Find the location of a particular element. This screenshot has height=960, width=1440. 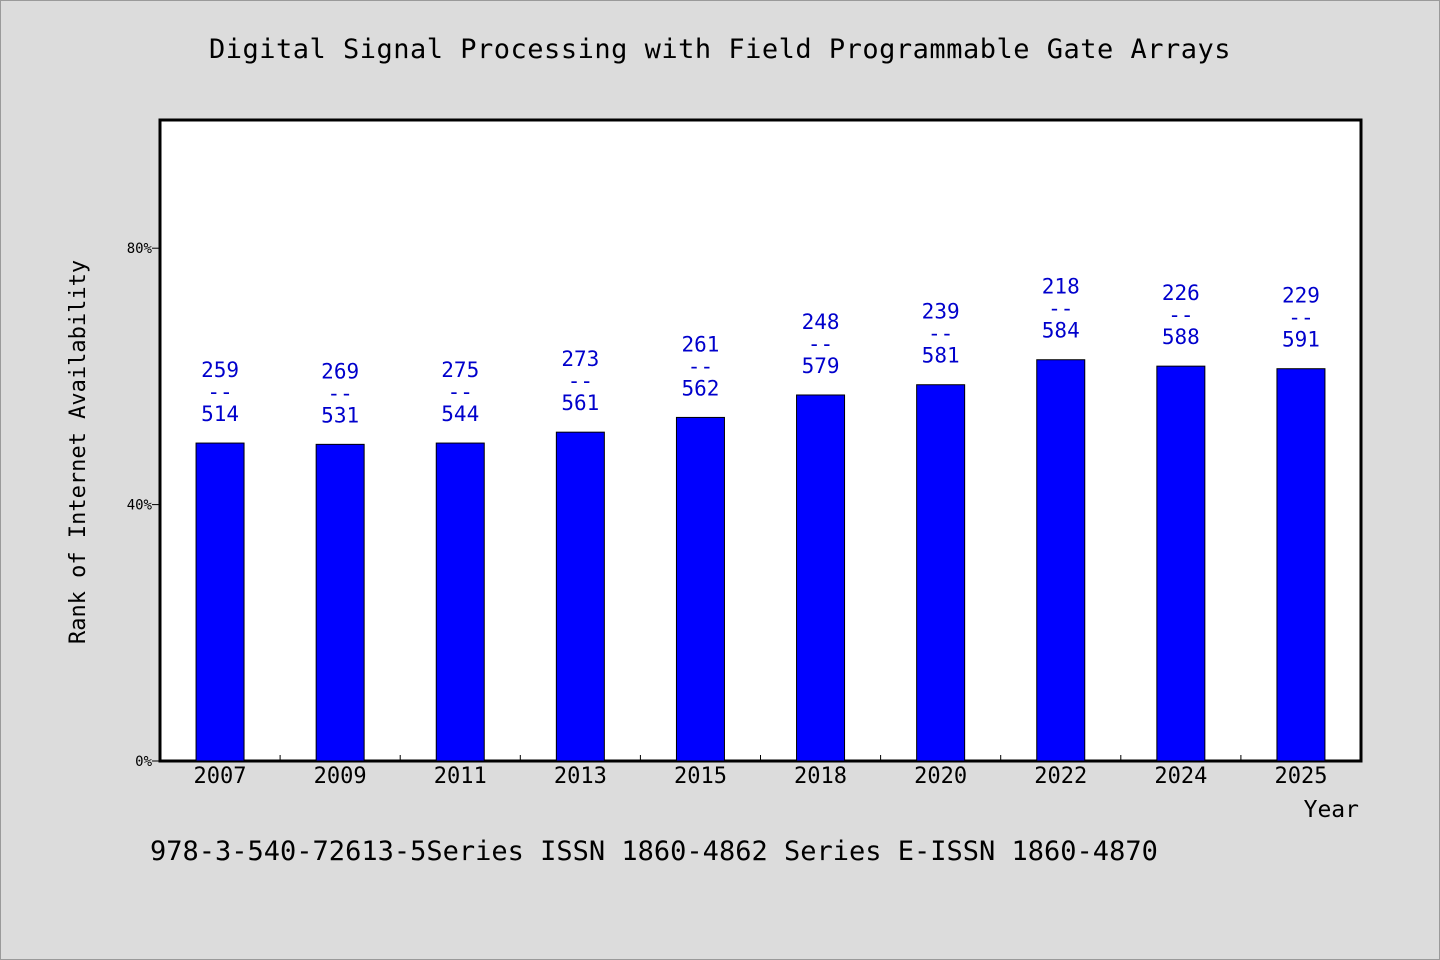

bar-label-2009-top: 269 is located at coordinates (340, 371).